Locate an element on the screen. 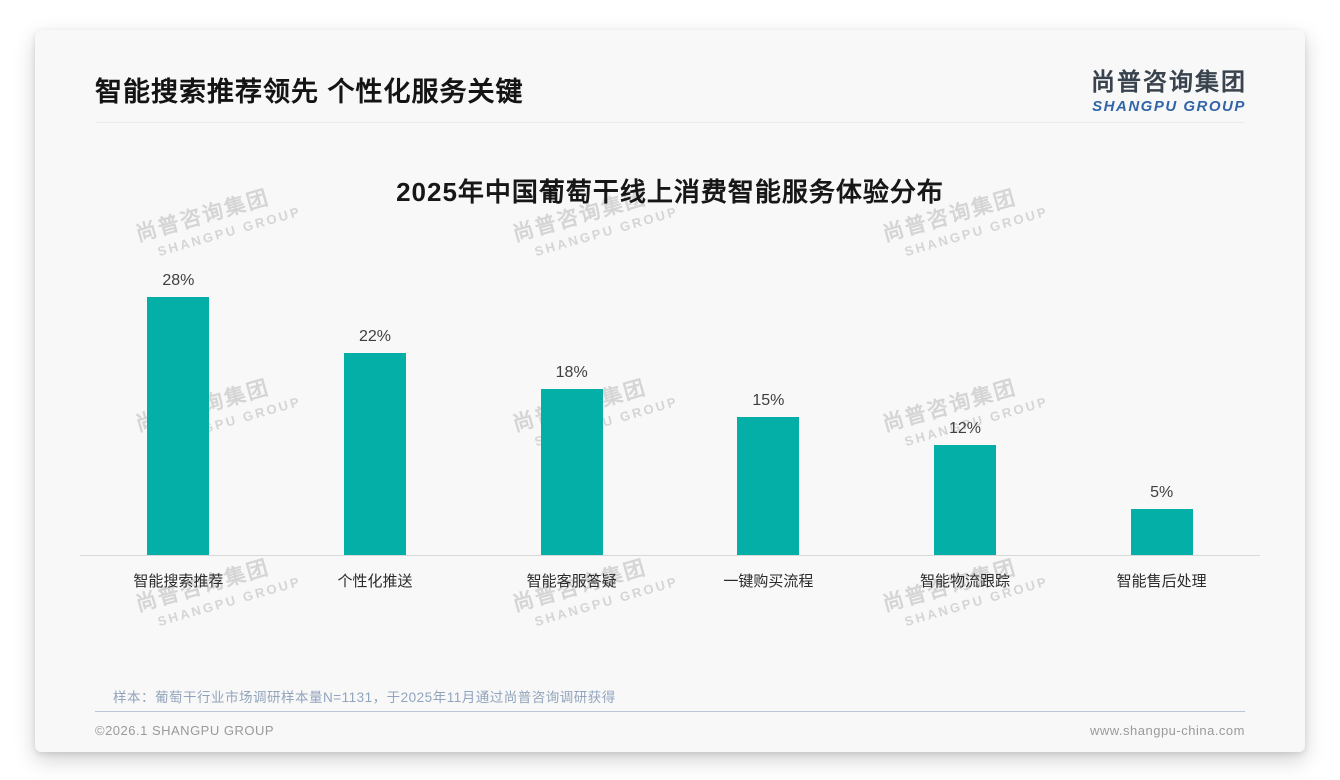  header: 智能搜索推荐领先 个性化服务关键 尚普咨询集团 SHANGPU GROUP is located at coordinates (671, 92).